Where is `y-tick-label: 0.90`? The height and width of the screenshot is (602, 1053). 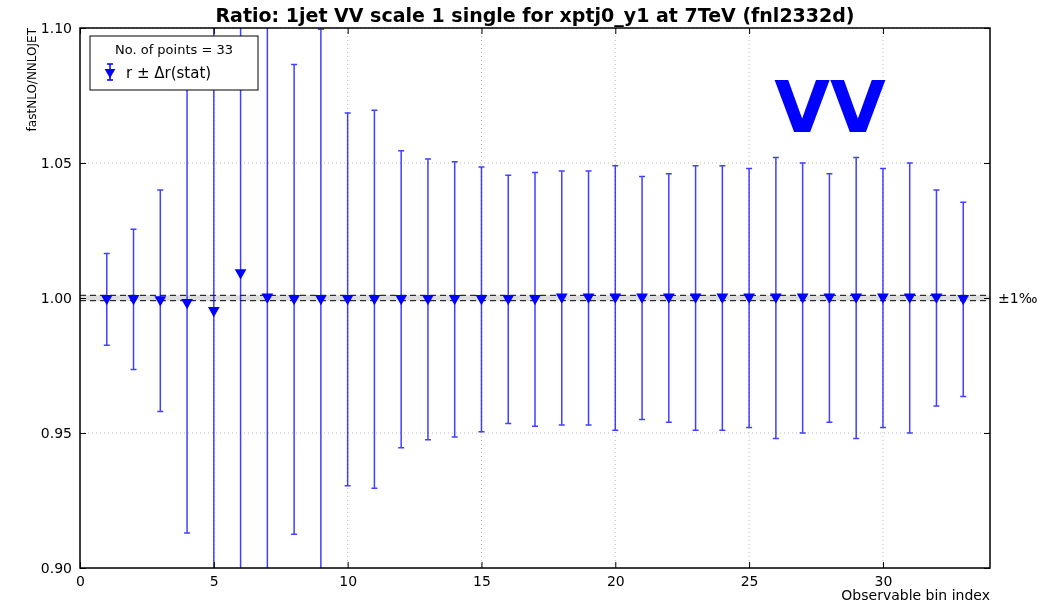
y-tick-label: 0.90 is located at coordinates (56, 567).